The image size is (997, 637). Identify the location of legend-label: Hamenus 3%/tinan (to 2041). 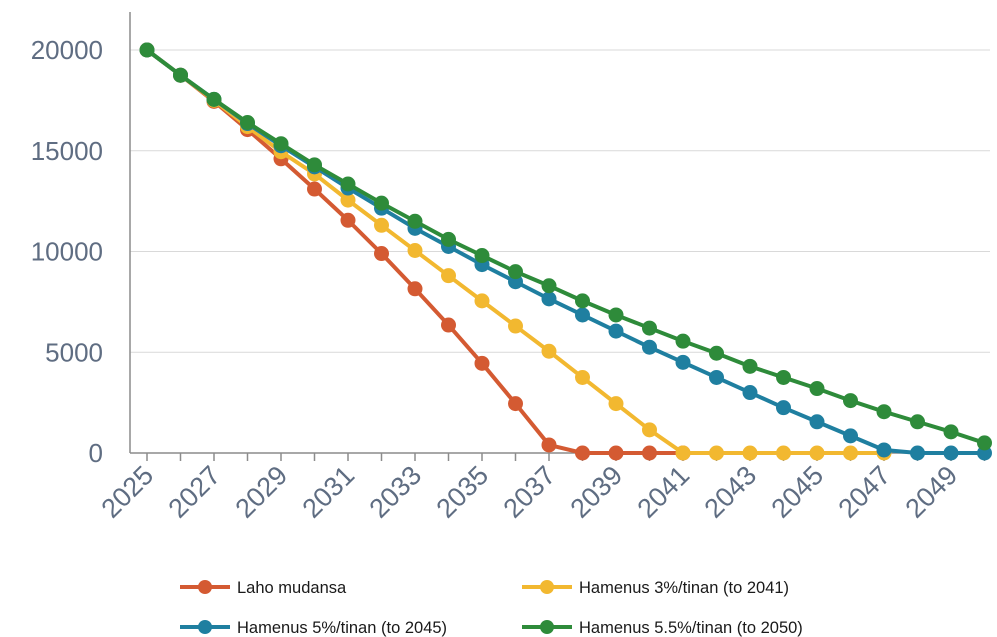
(684, 588).